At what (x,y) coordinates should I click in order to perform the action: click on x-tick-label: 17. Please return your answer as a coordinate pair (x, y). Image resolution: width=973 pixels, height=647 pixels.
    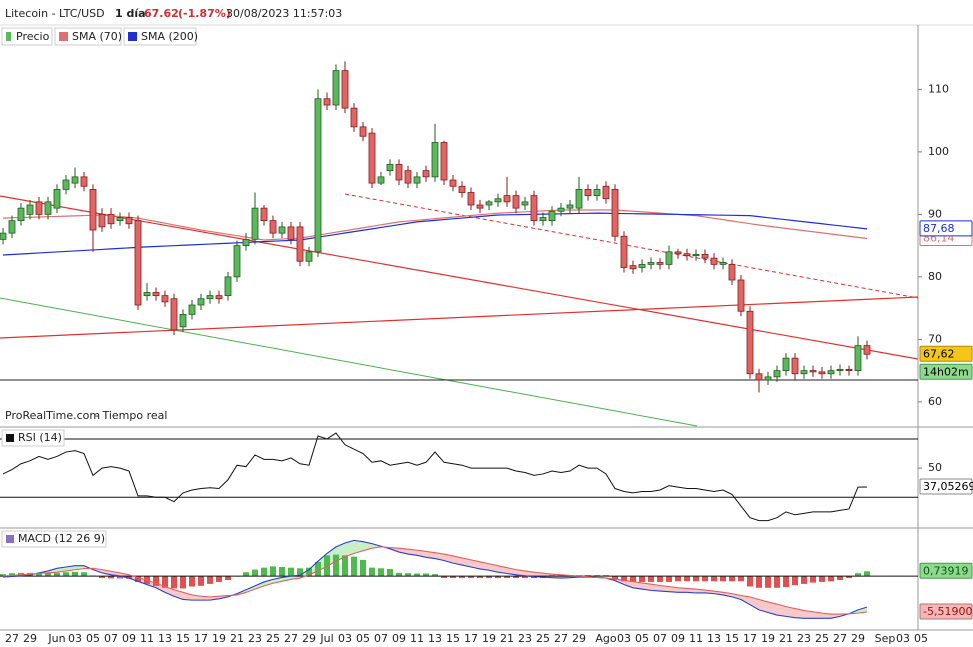
    Looking at the image, I should click on (471, 638).